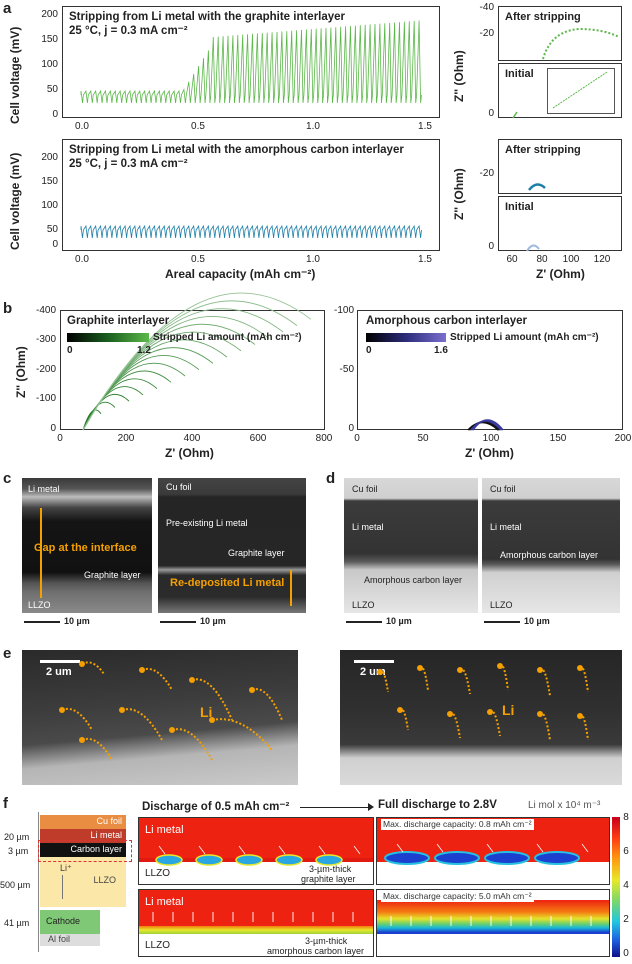 The height and width of the screenshot is (964, 632). Describe the element at coordinates (519, 207) in the screenshot. I see `eis-initial-label: Initial` at that location.